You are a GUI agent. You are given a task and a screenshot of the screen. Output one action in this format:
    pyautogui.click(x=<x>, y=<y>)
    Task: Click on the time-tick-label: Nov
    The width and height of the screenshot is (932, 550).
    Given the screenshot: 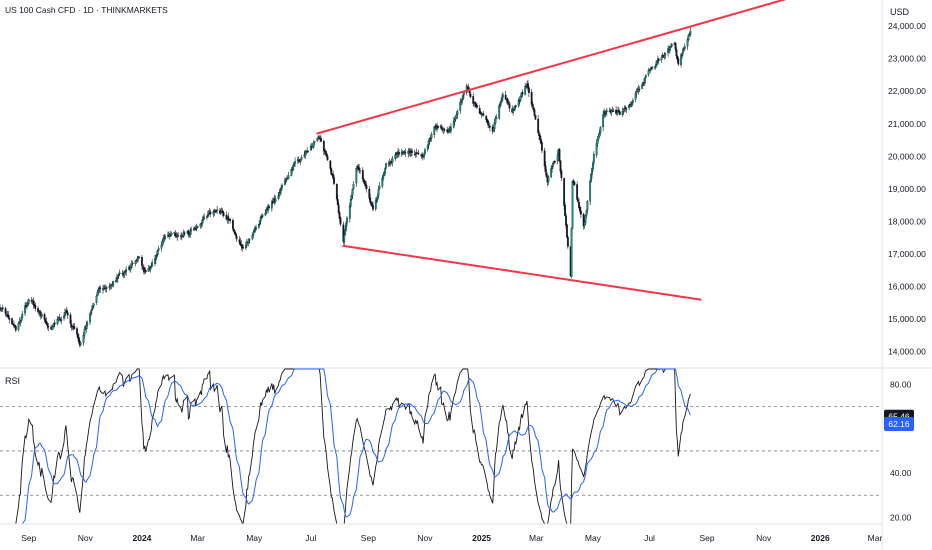 What is the action you would take?
    pyautogui.click(x=764, y=538)
    